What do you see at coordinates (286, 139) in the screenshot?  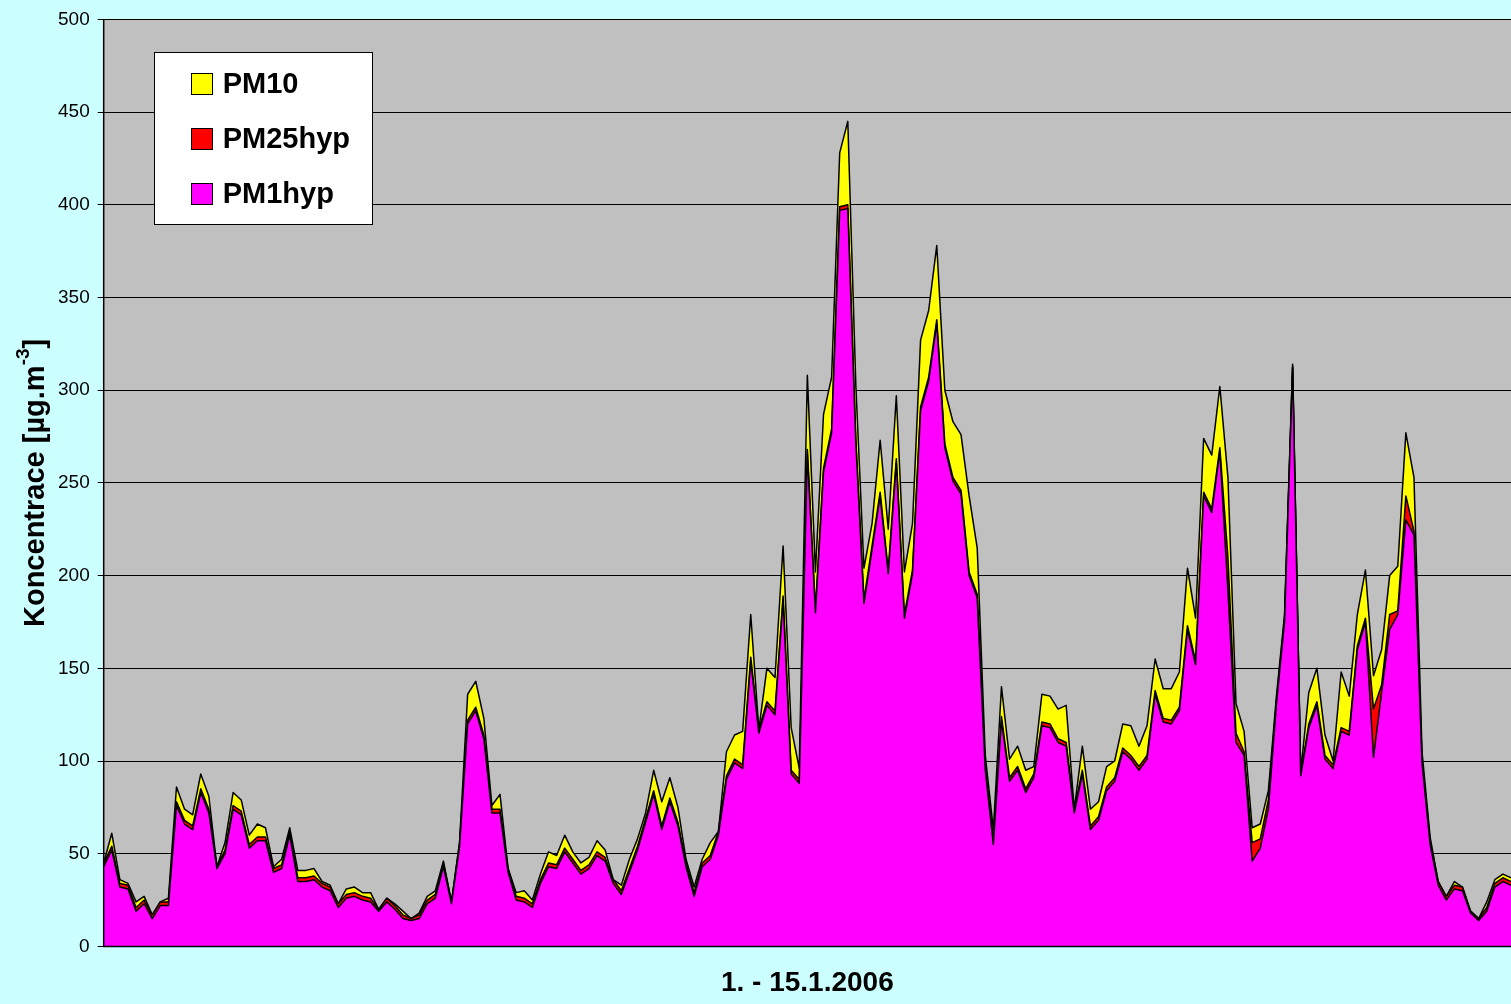 I see `legend-label: PM25hyp` at bounding box center [286, 139].